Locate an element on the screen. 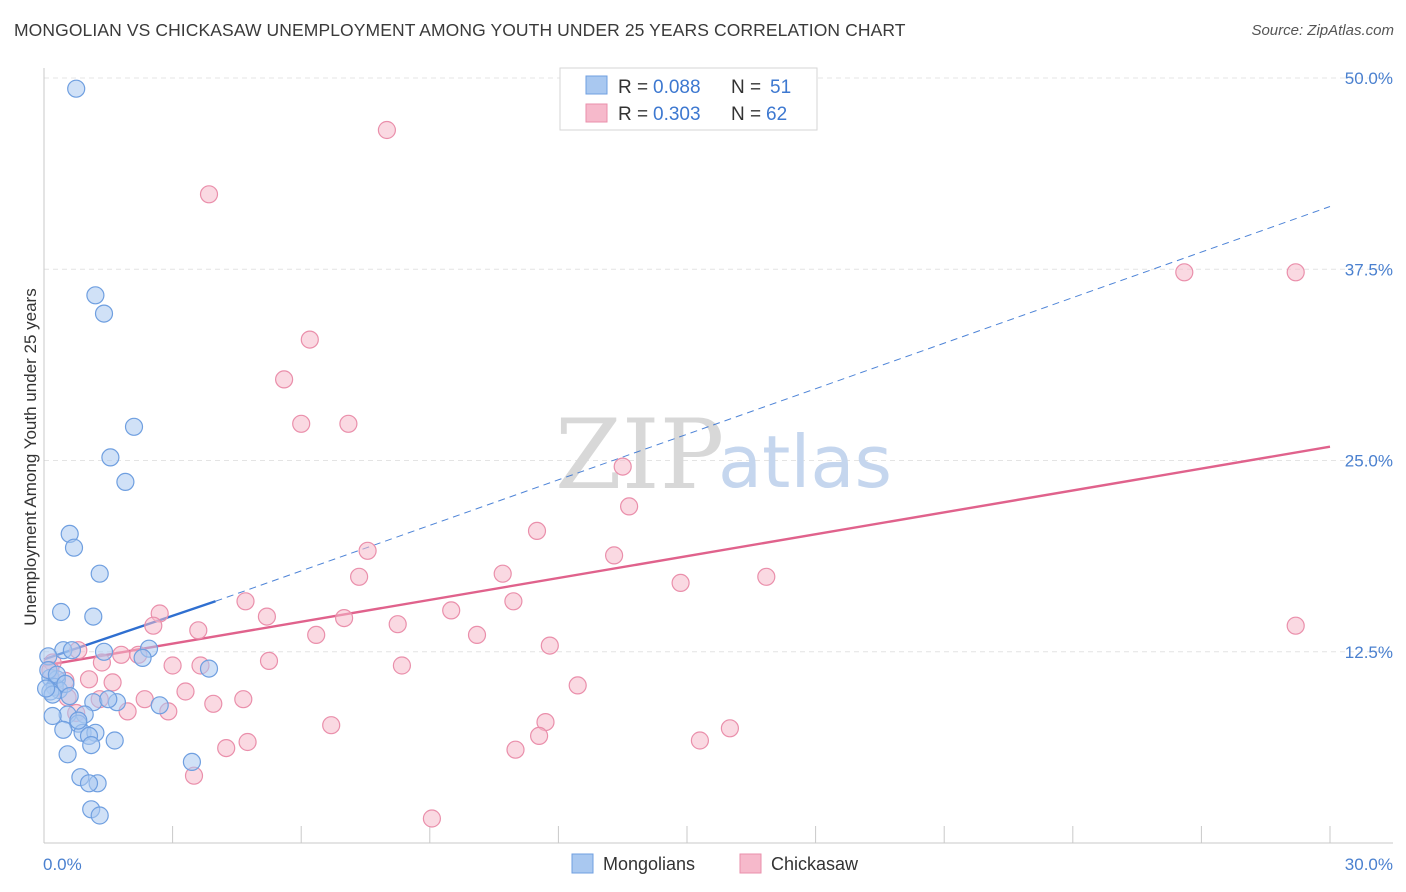  legend-r-value-chickasaw: 0.303 is located at coordinates (677, 114).